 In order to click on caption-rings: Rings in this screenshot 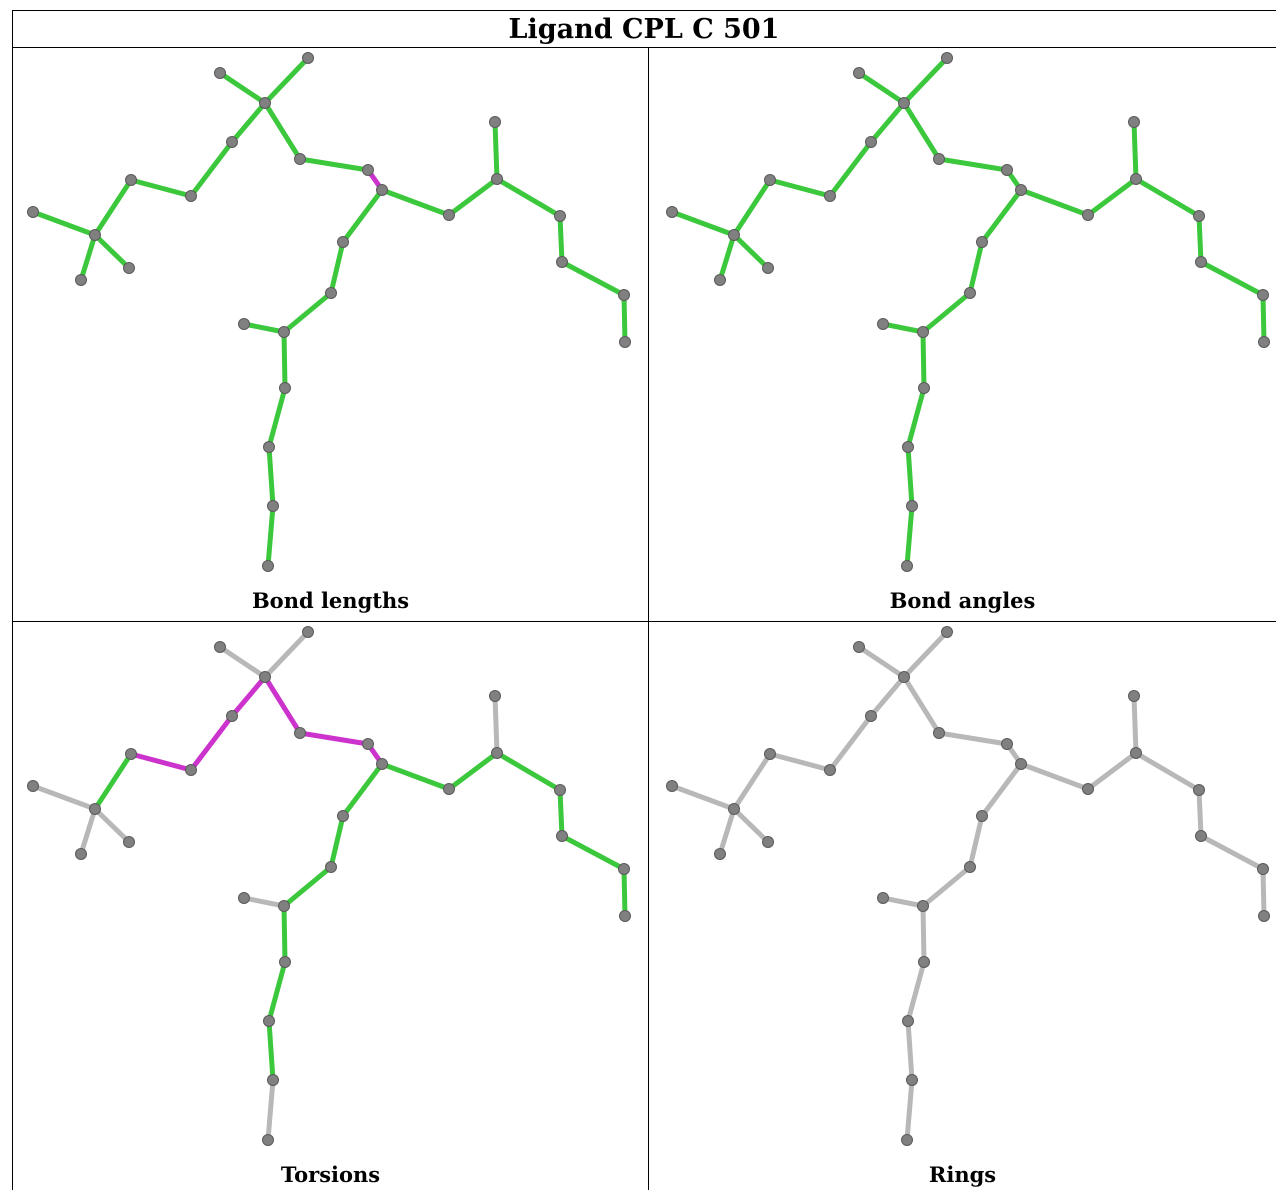, I will do `click(962, 1174)`.